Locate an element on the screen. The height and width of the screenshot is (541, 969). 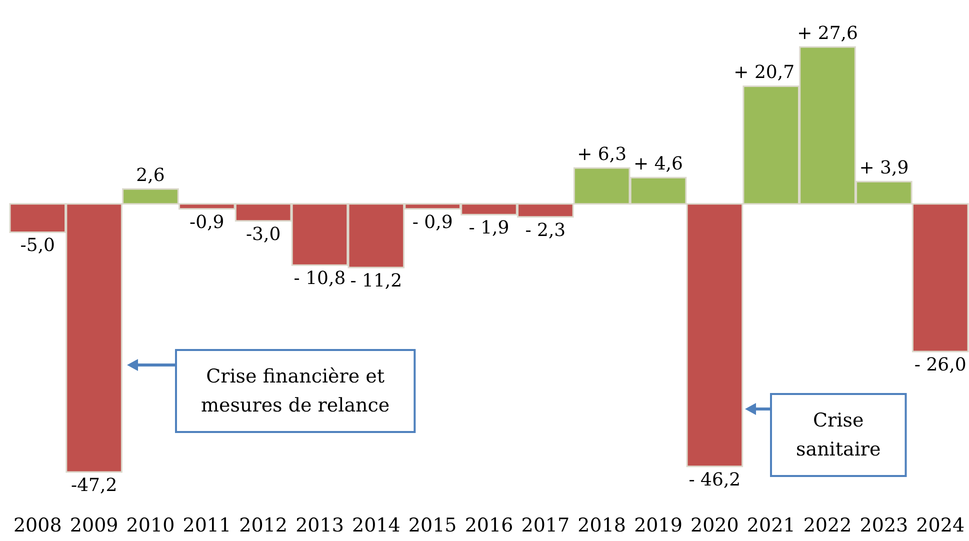
data-label: - 1,9 is located at coordinates (489, 228).